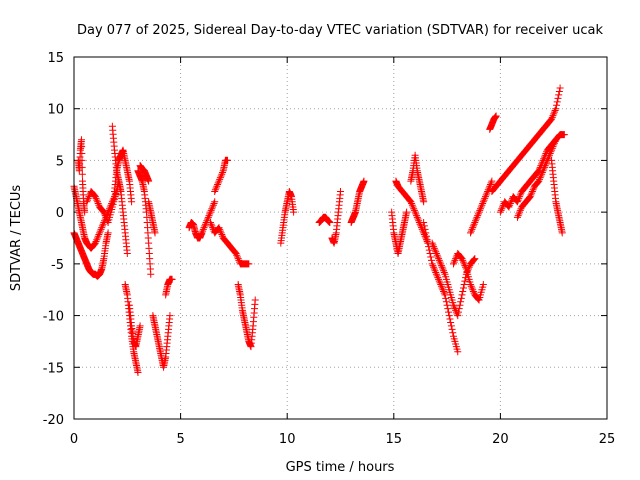 Image resolution: width=640 pixels, height=480 pixels. Describe the element at coordinates (607, 439) in the screenshot. I see `x-tick-label: 25` at that location.